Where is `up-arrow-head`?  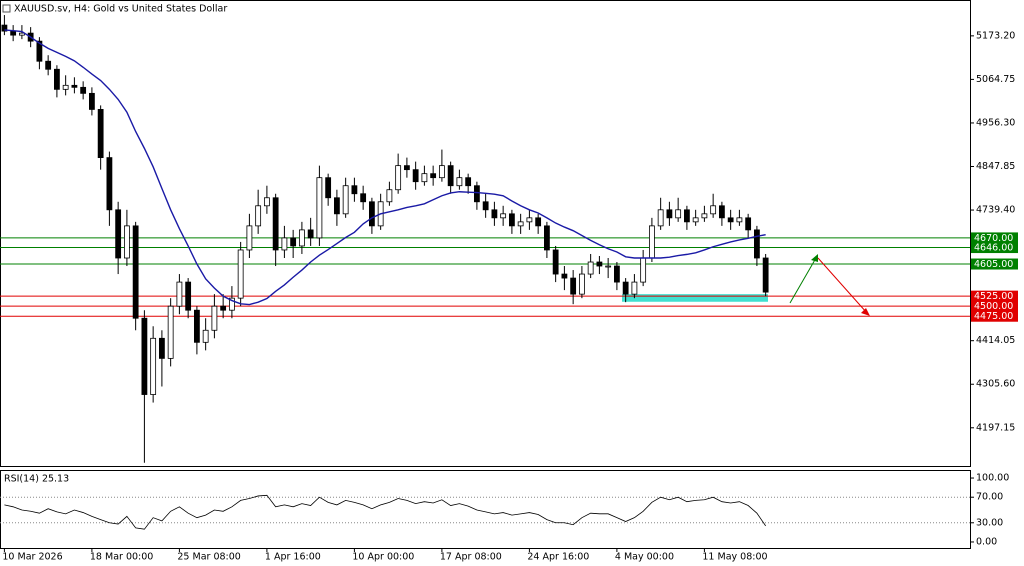 up-arrow-head is located at coordinates (814, 258).